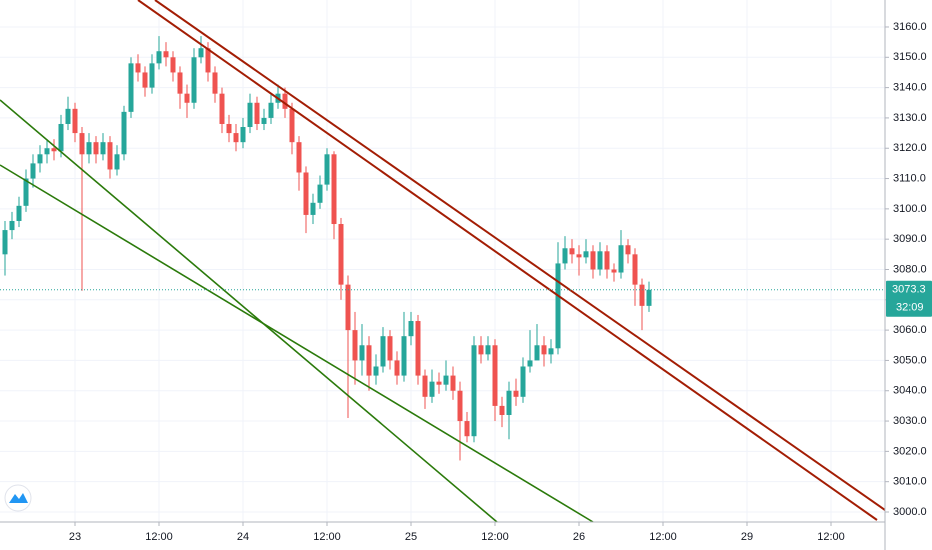 This screenshot has width=932, height=550. Describe the element at coordinates (910, 308) in the screenshot. I see `countdown-label: 32:09` at that location.